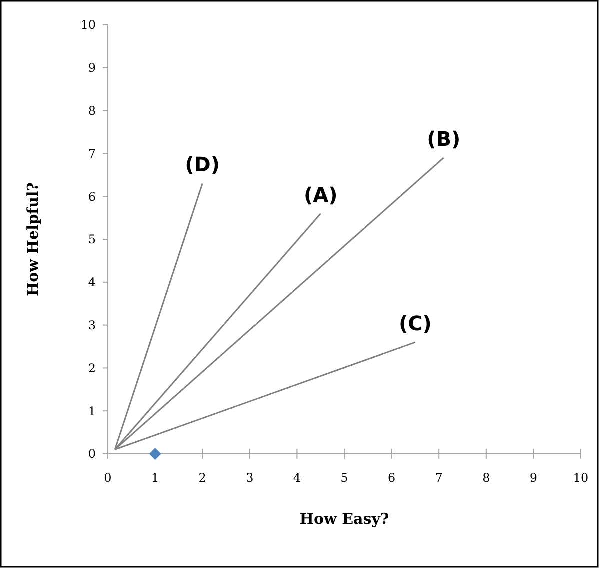 This screenshot has width=605, height=575. What do you see at coordinates (321, 194) in the screenshot?
I see `series-label: (A)` at bounding box center [321, 194].